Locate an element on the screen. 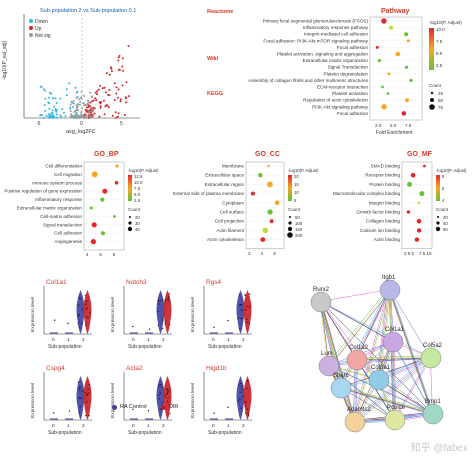 The image size is (474, 467). go-term: Membrane is located at coordinates (233, 166).